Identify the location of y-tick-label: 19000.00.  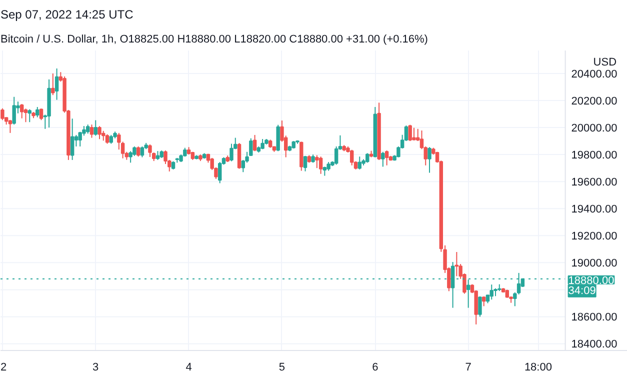
(594, 264).